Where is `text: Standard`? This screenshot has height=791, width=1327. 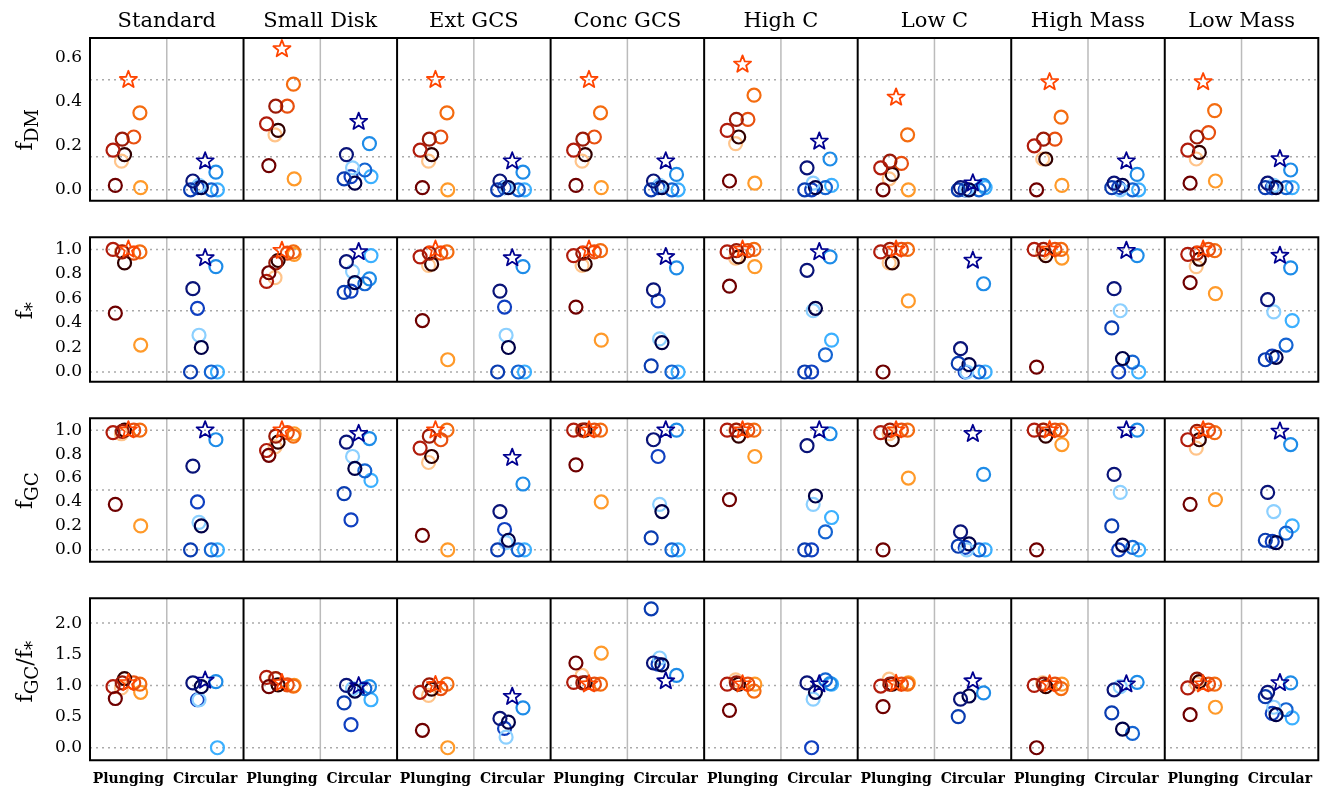
text: Standard is located at coordinates (166, 19).